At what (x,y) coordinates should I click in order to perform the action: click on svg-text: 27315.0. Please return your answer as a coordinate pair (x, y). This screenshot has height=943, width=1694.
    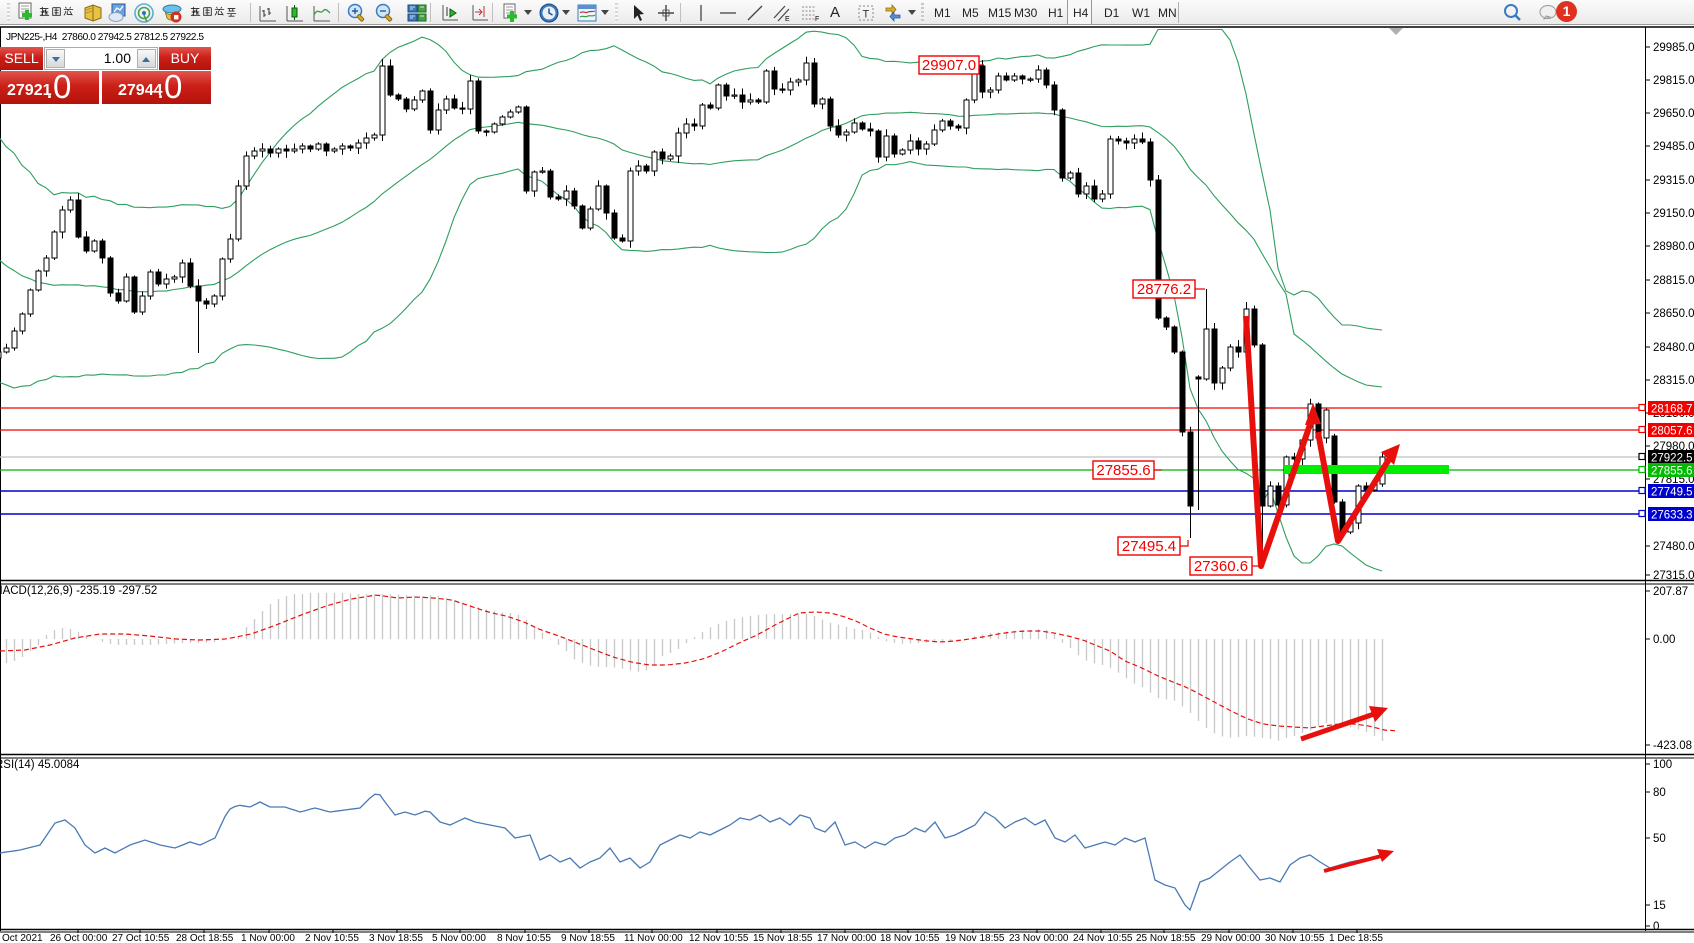
    Looking at the image, I should click on (1673, 576).